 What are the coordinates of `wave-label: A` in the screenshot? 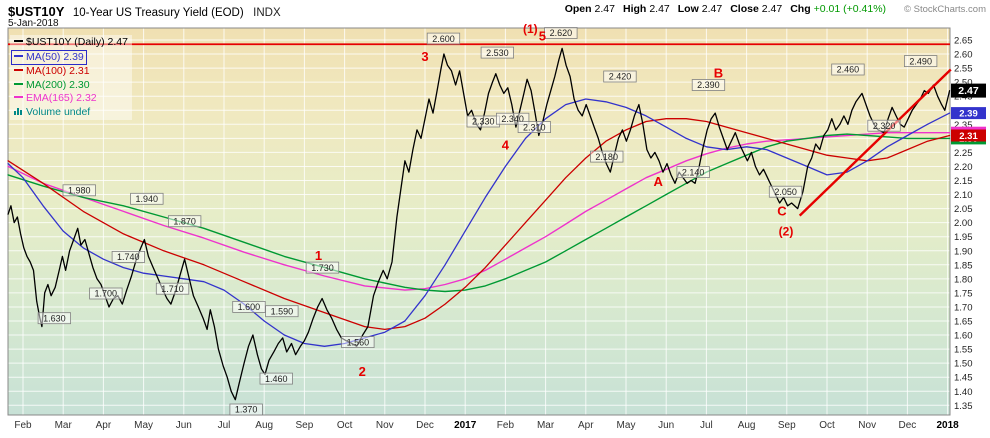 It's located at (659, 181).